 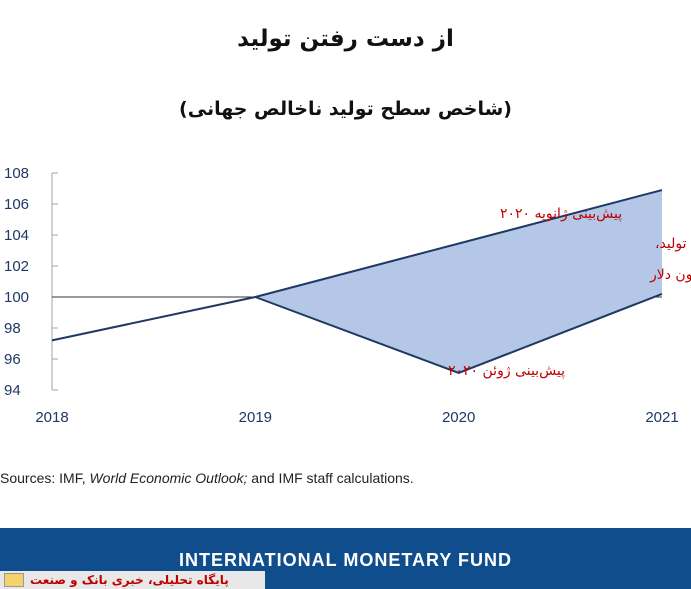 What do you see at coordinates (45, 478) in the screenshot?
I see `sources-prefix: Sources: IMF,` at bounding box center [45, 478].